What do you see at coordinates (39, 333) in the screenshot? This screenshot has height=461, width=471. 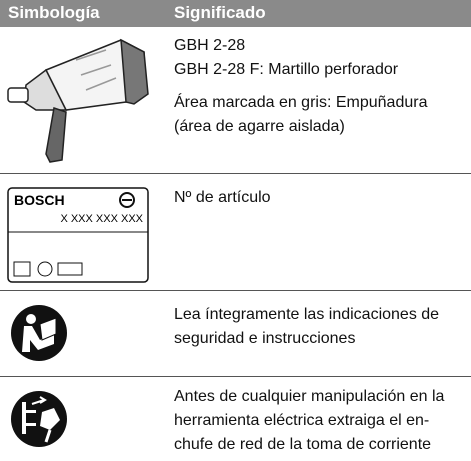 I see `read-manual-icon` at bounding box center [39, 333].